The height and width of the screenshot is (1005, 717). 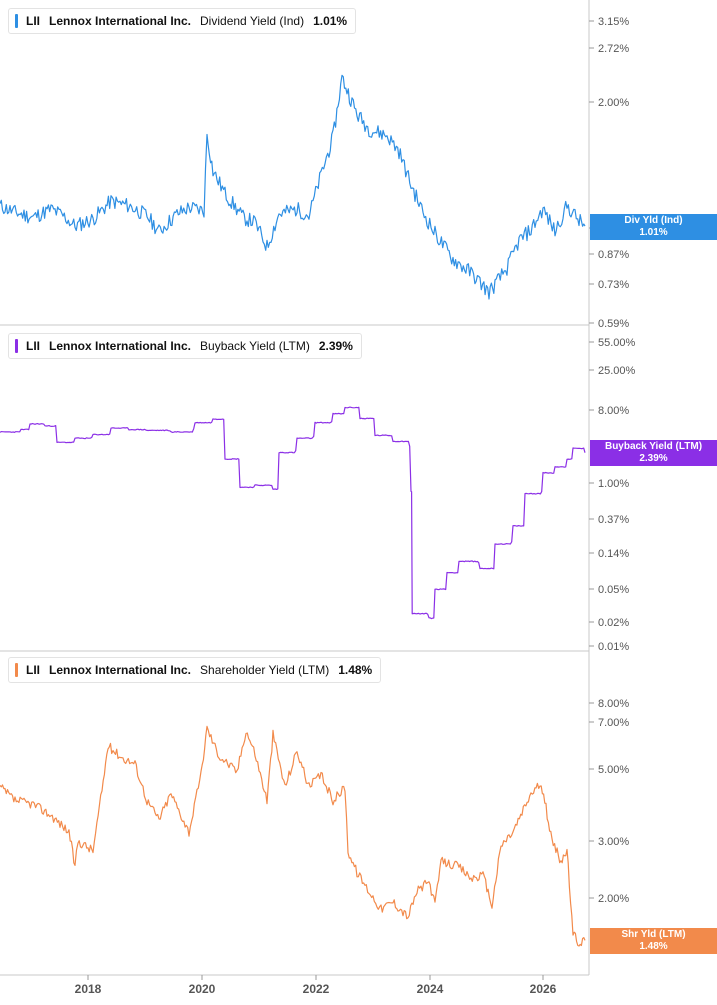 I want to click on last-value-tag-dividend: Div Yld (Ind) 1.01%, so click(x=653, y=227).